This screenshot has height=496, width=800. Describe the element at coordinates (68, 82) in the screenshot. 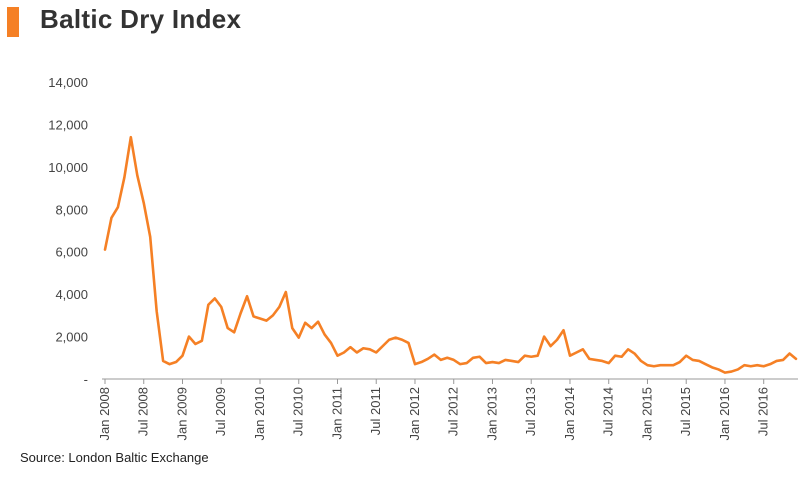

I see `y-tick-label: 14,000` at that location.